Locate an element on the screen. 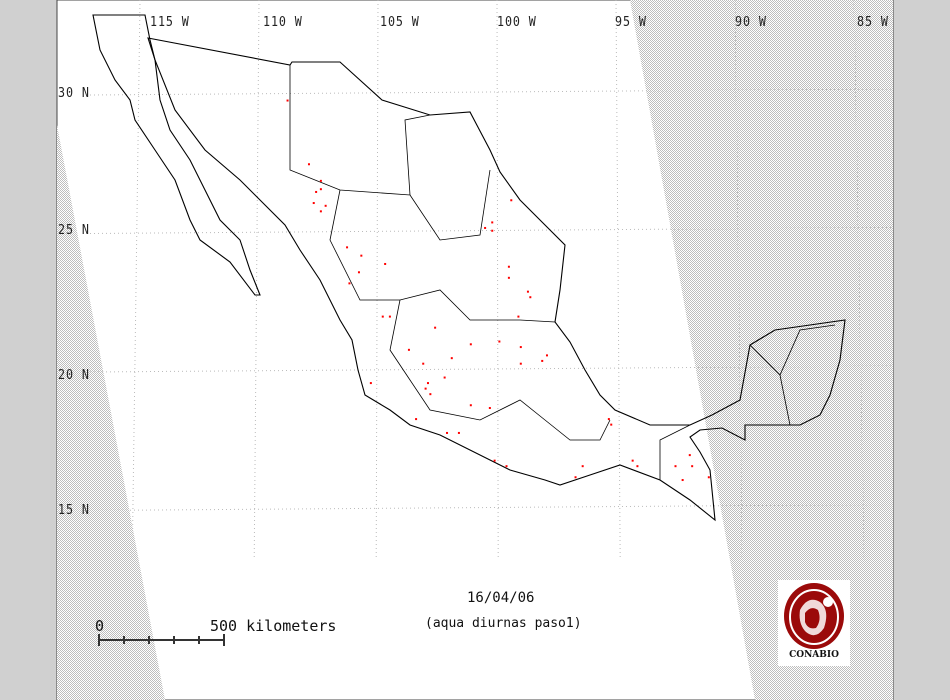  scale-bar-start: 0 is located at coordinates (100, 626).